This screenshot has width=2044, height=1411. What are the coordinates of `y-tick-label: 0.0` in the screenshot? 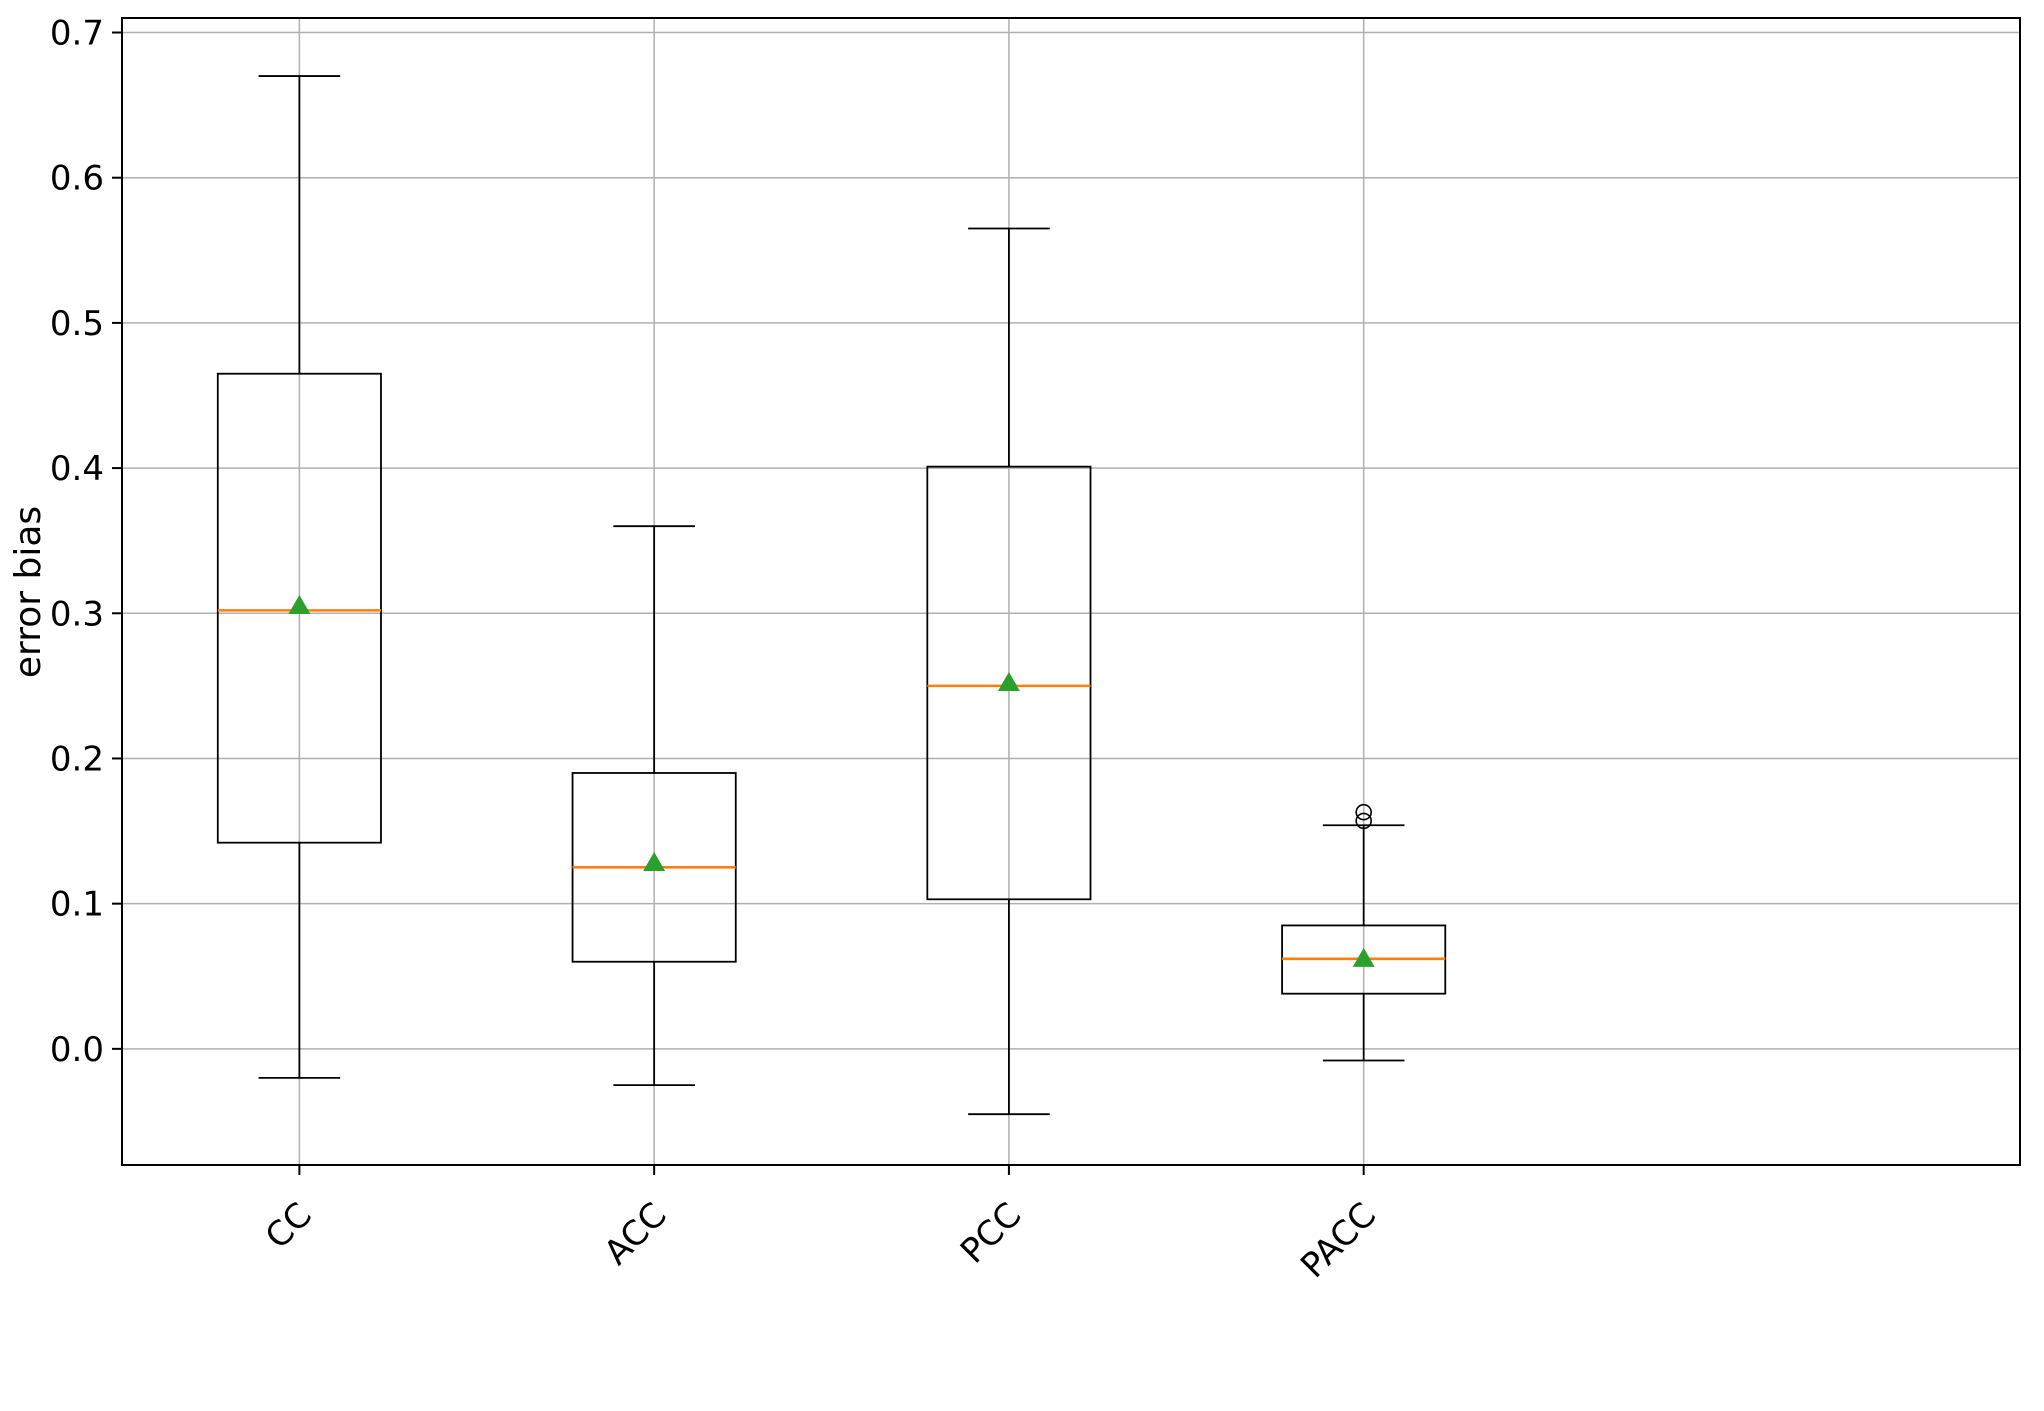 It's located at (77, 1050).